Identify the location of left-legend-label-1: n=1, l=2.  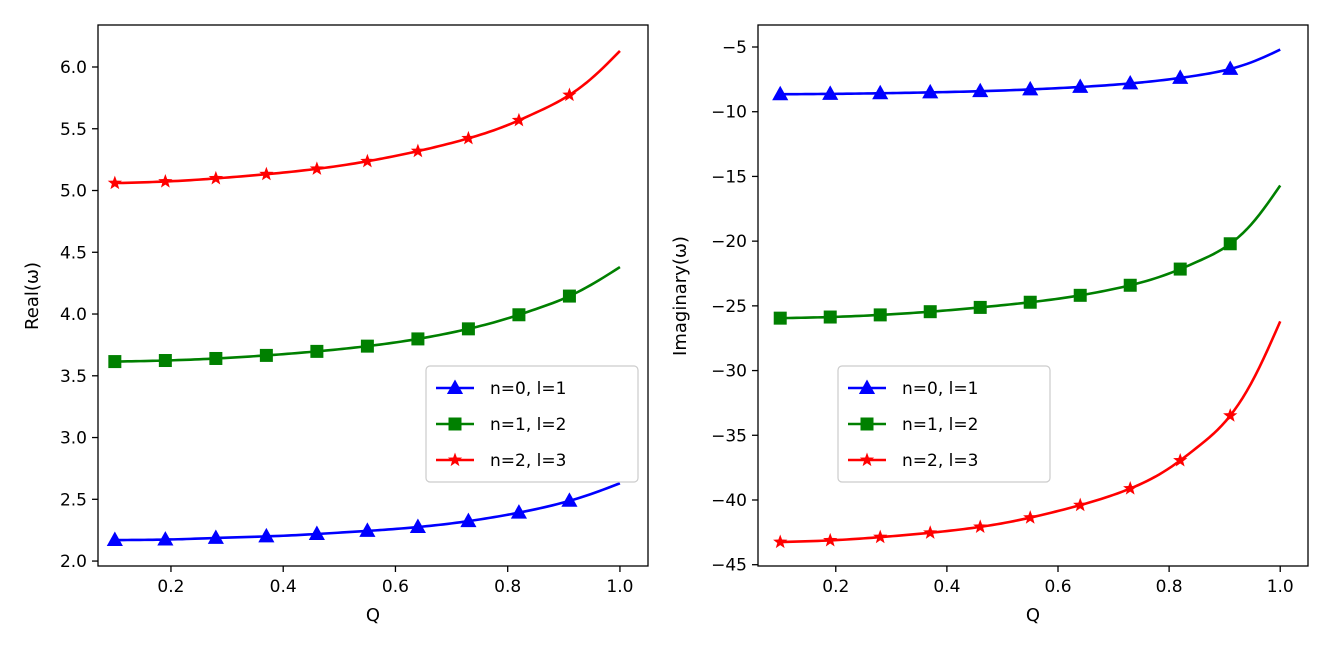
(528, 425).